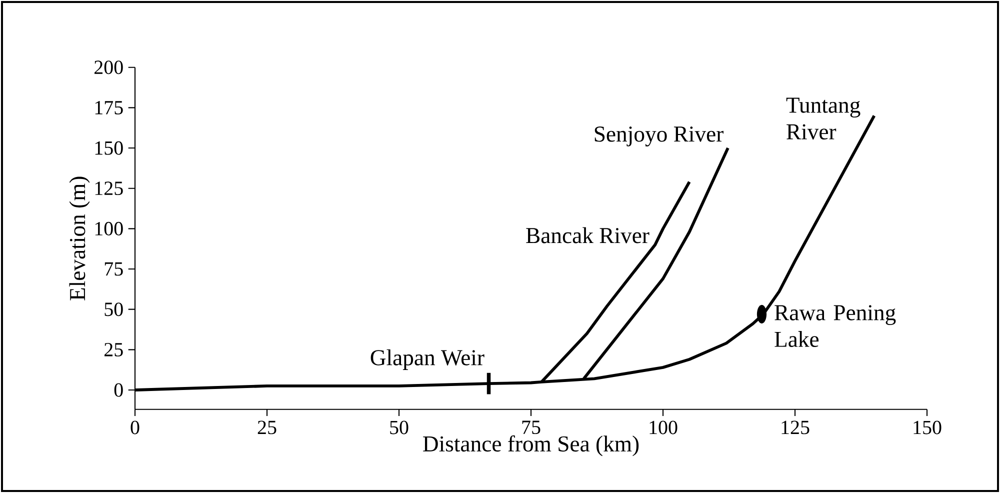 This screenshot has width=1000, height=493. I want to click on annotation: Rawa Pening Lake, so click(835, 326).